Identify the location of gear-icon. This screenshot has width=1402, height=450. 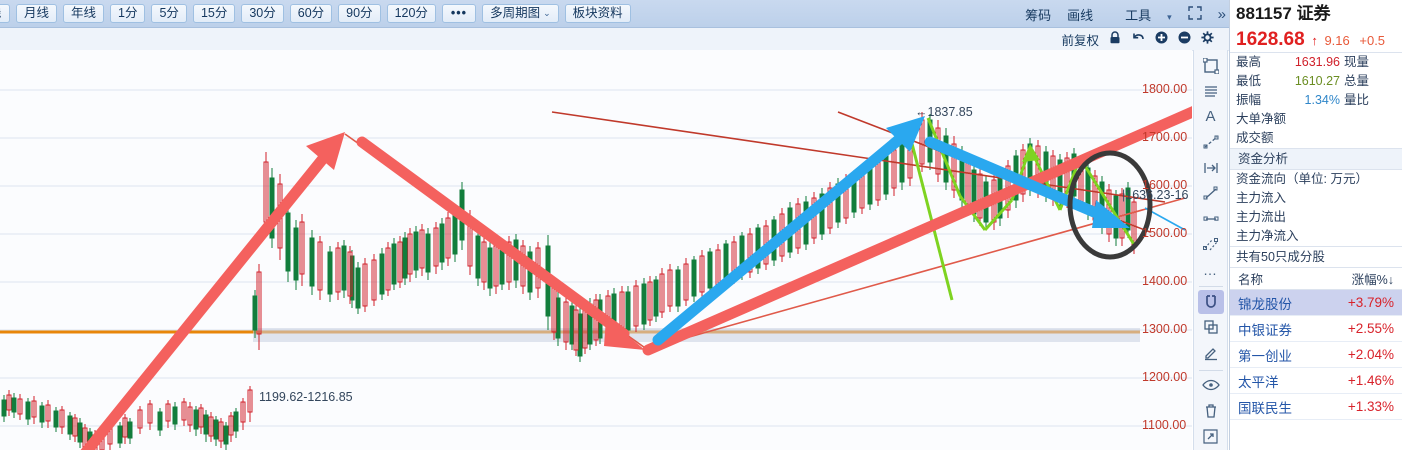
(1207, 39).